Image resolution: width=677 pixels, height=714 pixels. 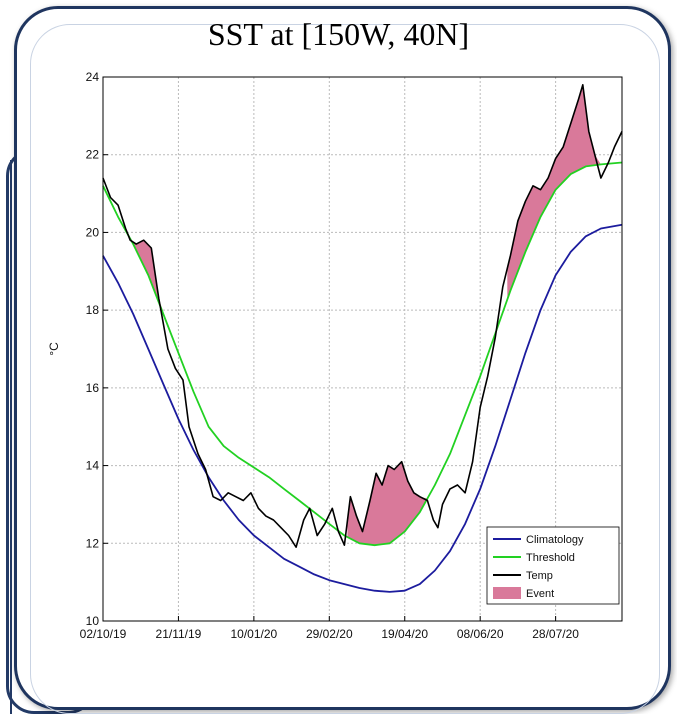 I want to click on y-axis-label: °C, so click(x=54, y=349).